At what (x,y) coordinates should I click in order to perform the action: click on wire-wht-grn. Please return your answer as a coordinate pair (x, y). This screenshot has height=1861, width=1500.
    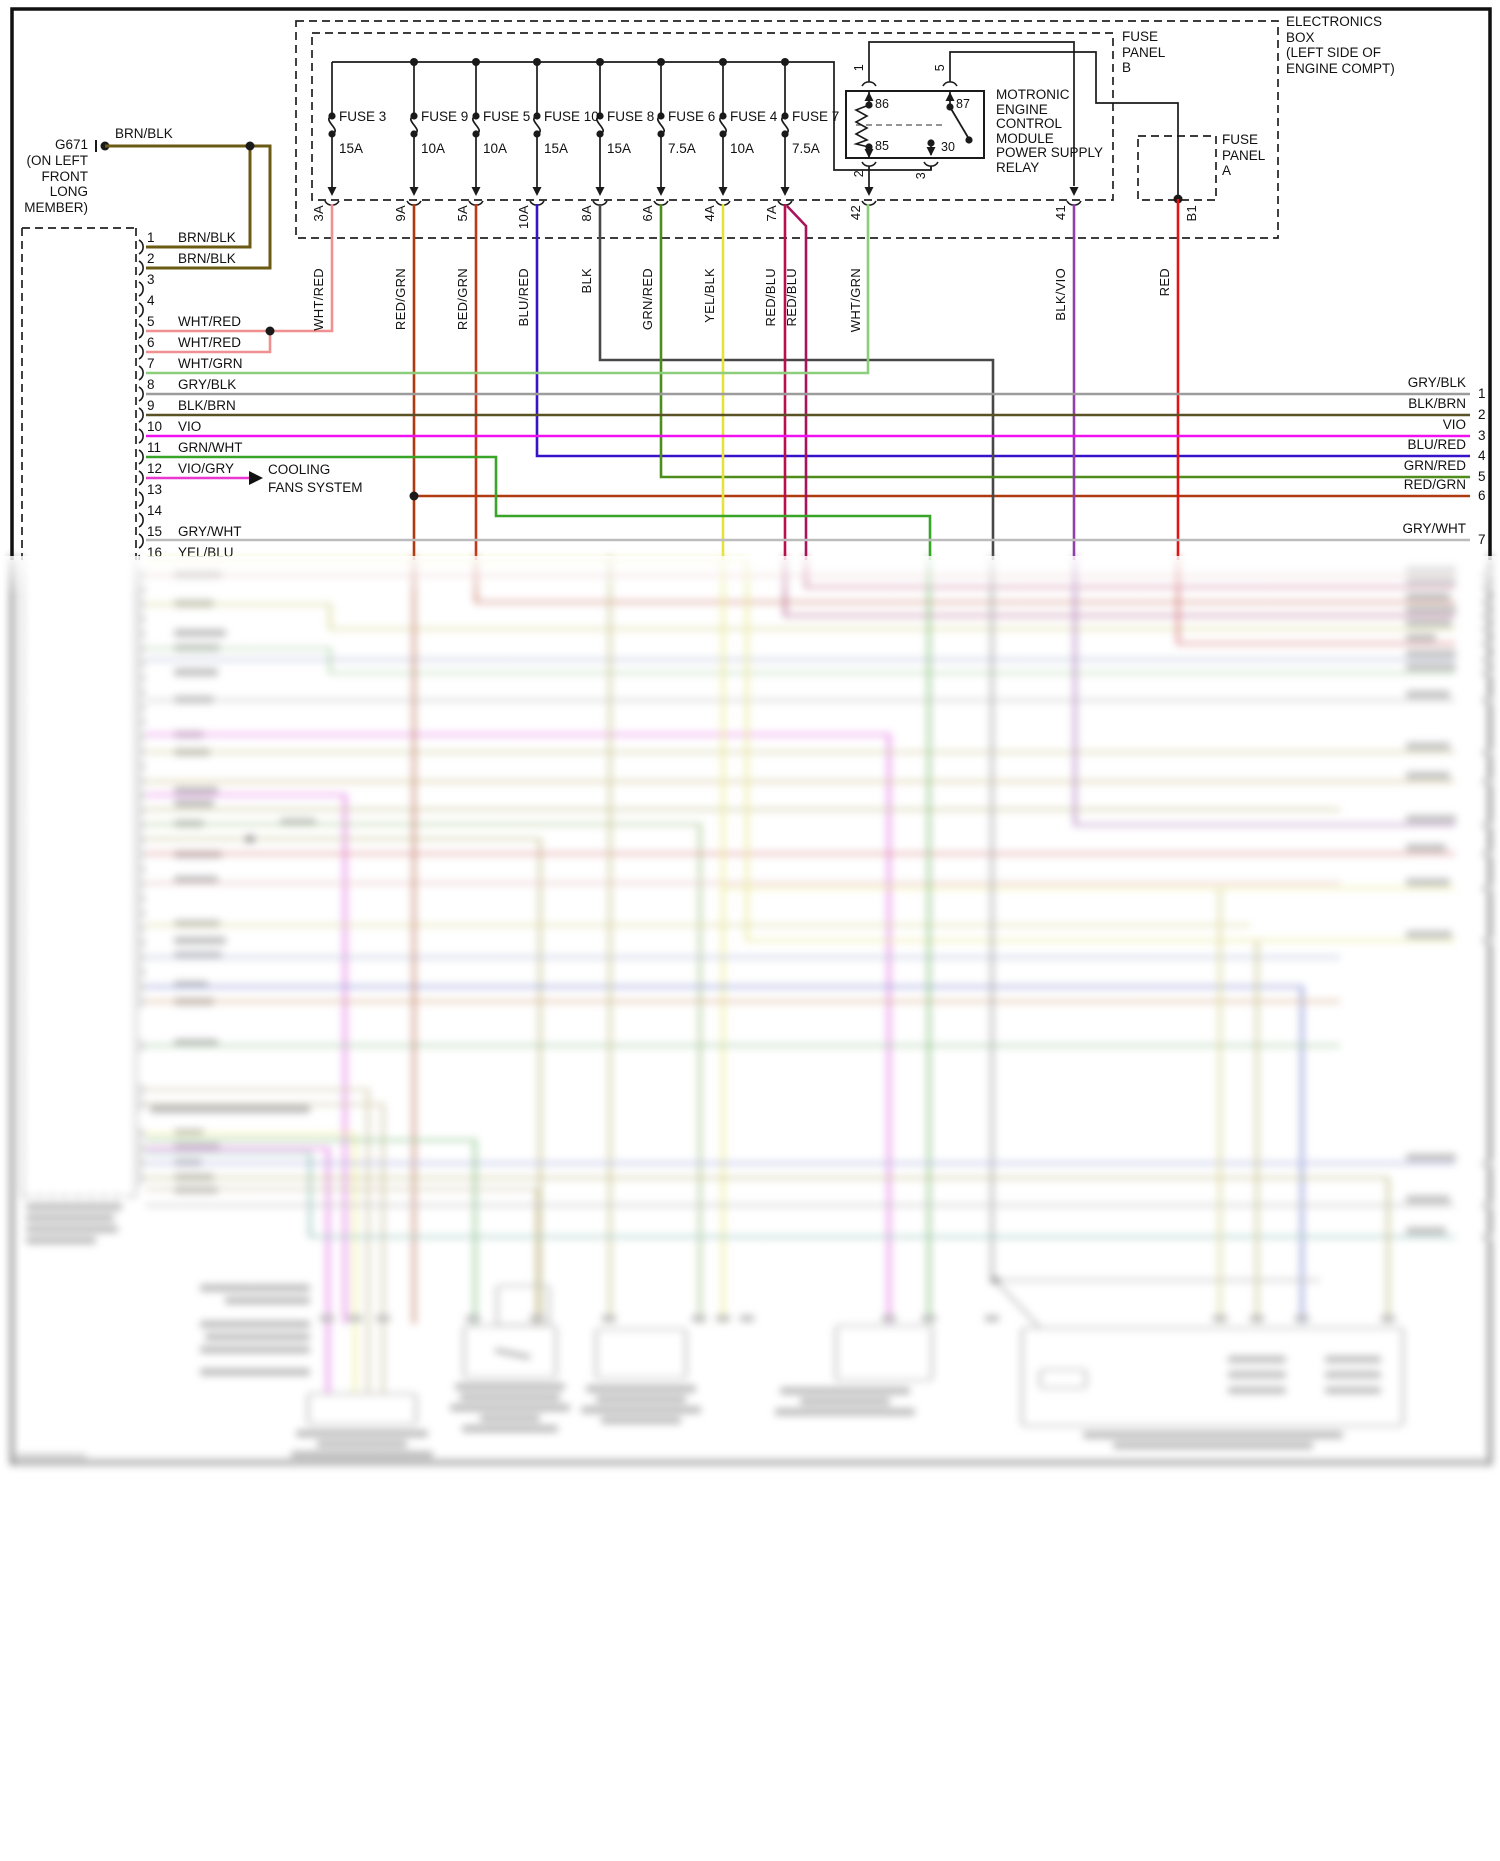
    Looking at the image, I should click on (508, 289).